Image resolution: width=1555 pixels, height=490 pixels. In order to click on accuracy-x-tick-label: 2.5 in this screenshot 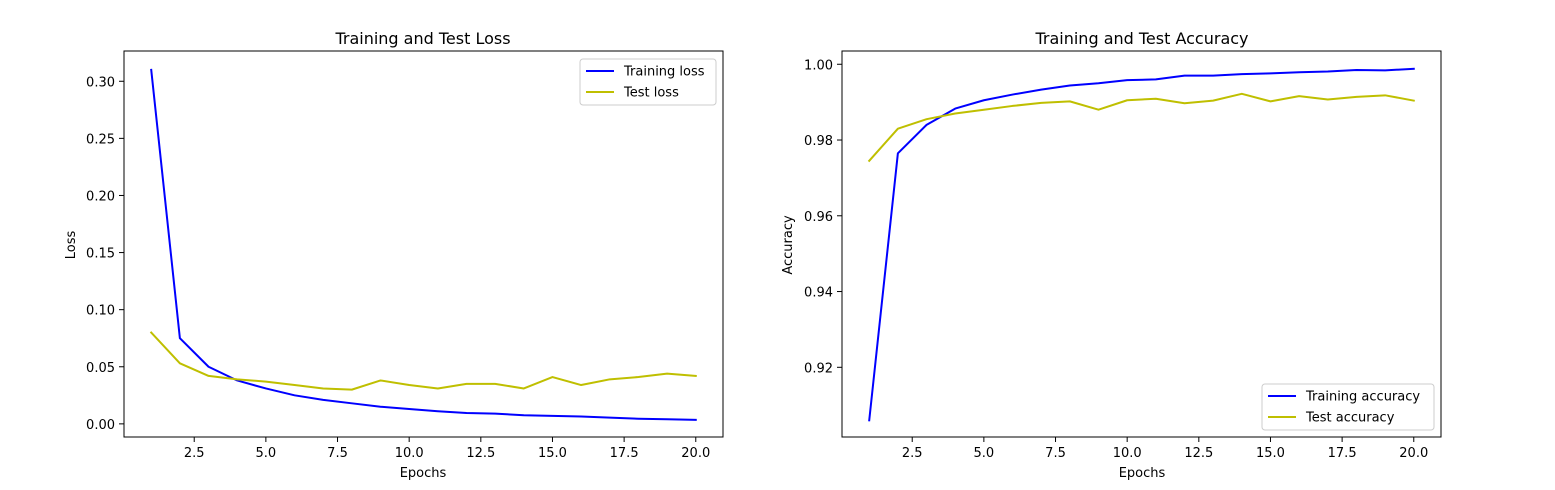, I will do `click(912, 453)`.